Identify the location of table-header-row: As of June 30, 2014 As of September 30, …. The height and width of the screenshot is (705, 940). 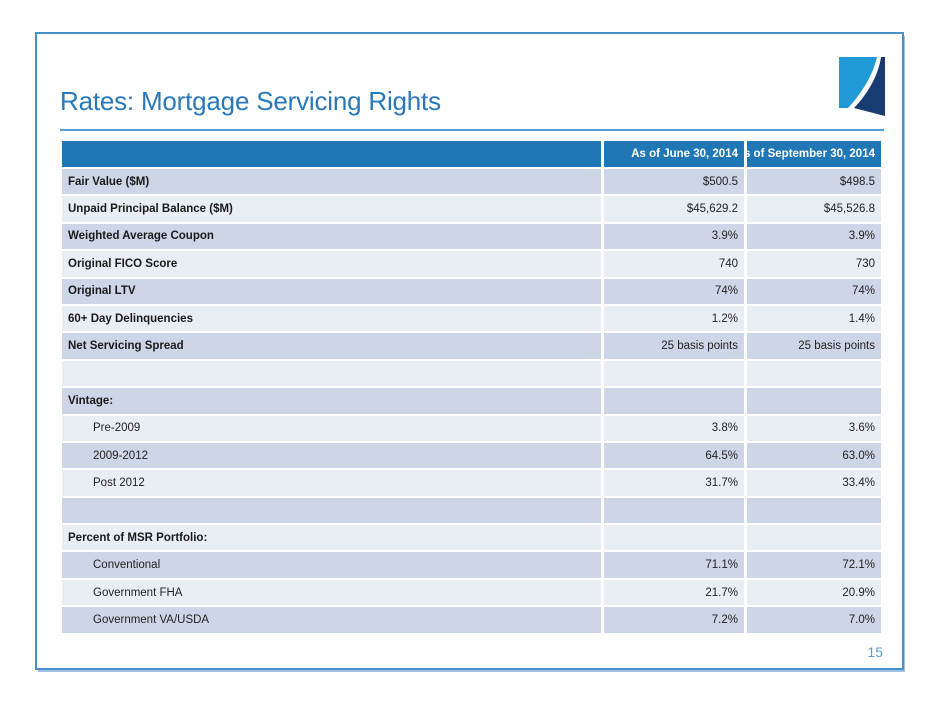
(473, 154).